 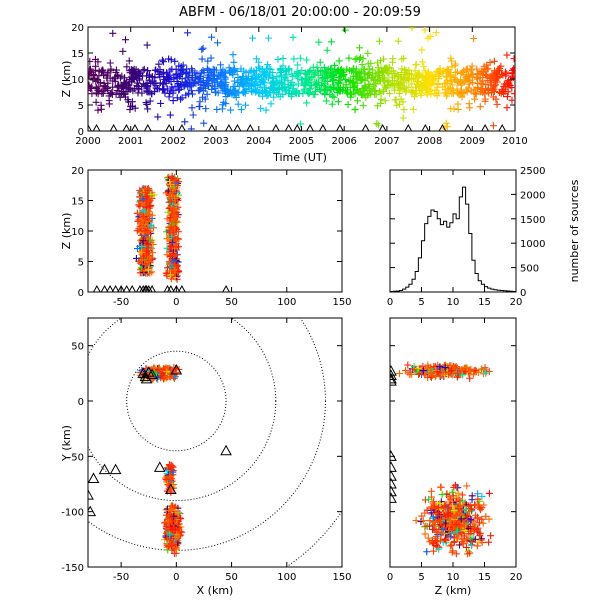 I want to click on x-tick-label: 15, so click(x=484, y=577).